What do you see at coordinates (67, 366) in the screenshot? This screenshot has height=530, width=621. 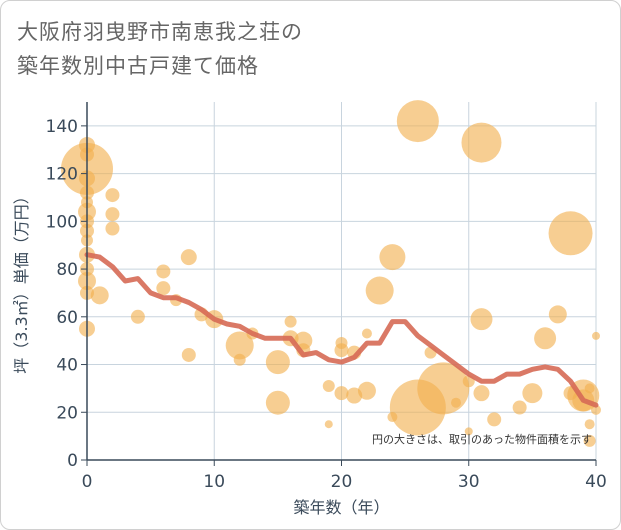 I see `y-tick-label: 40` at bounding box center [67, 366].